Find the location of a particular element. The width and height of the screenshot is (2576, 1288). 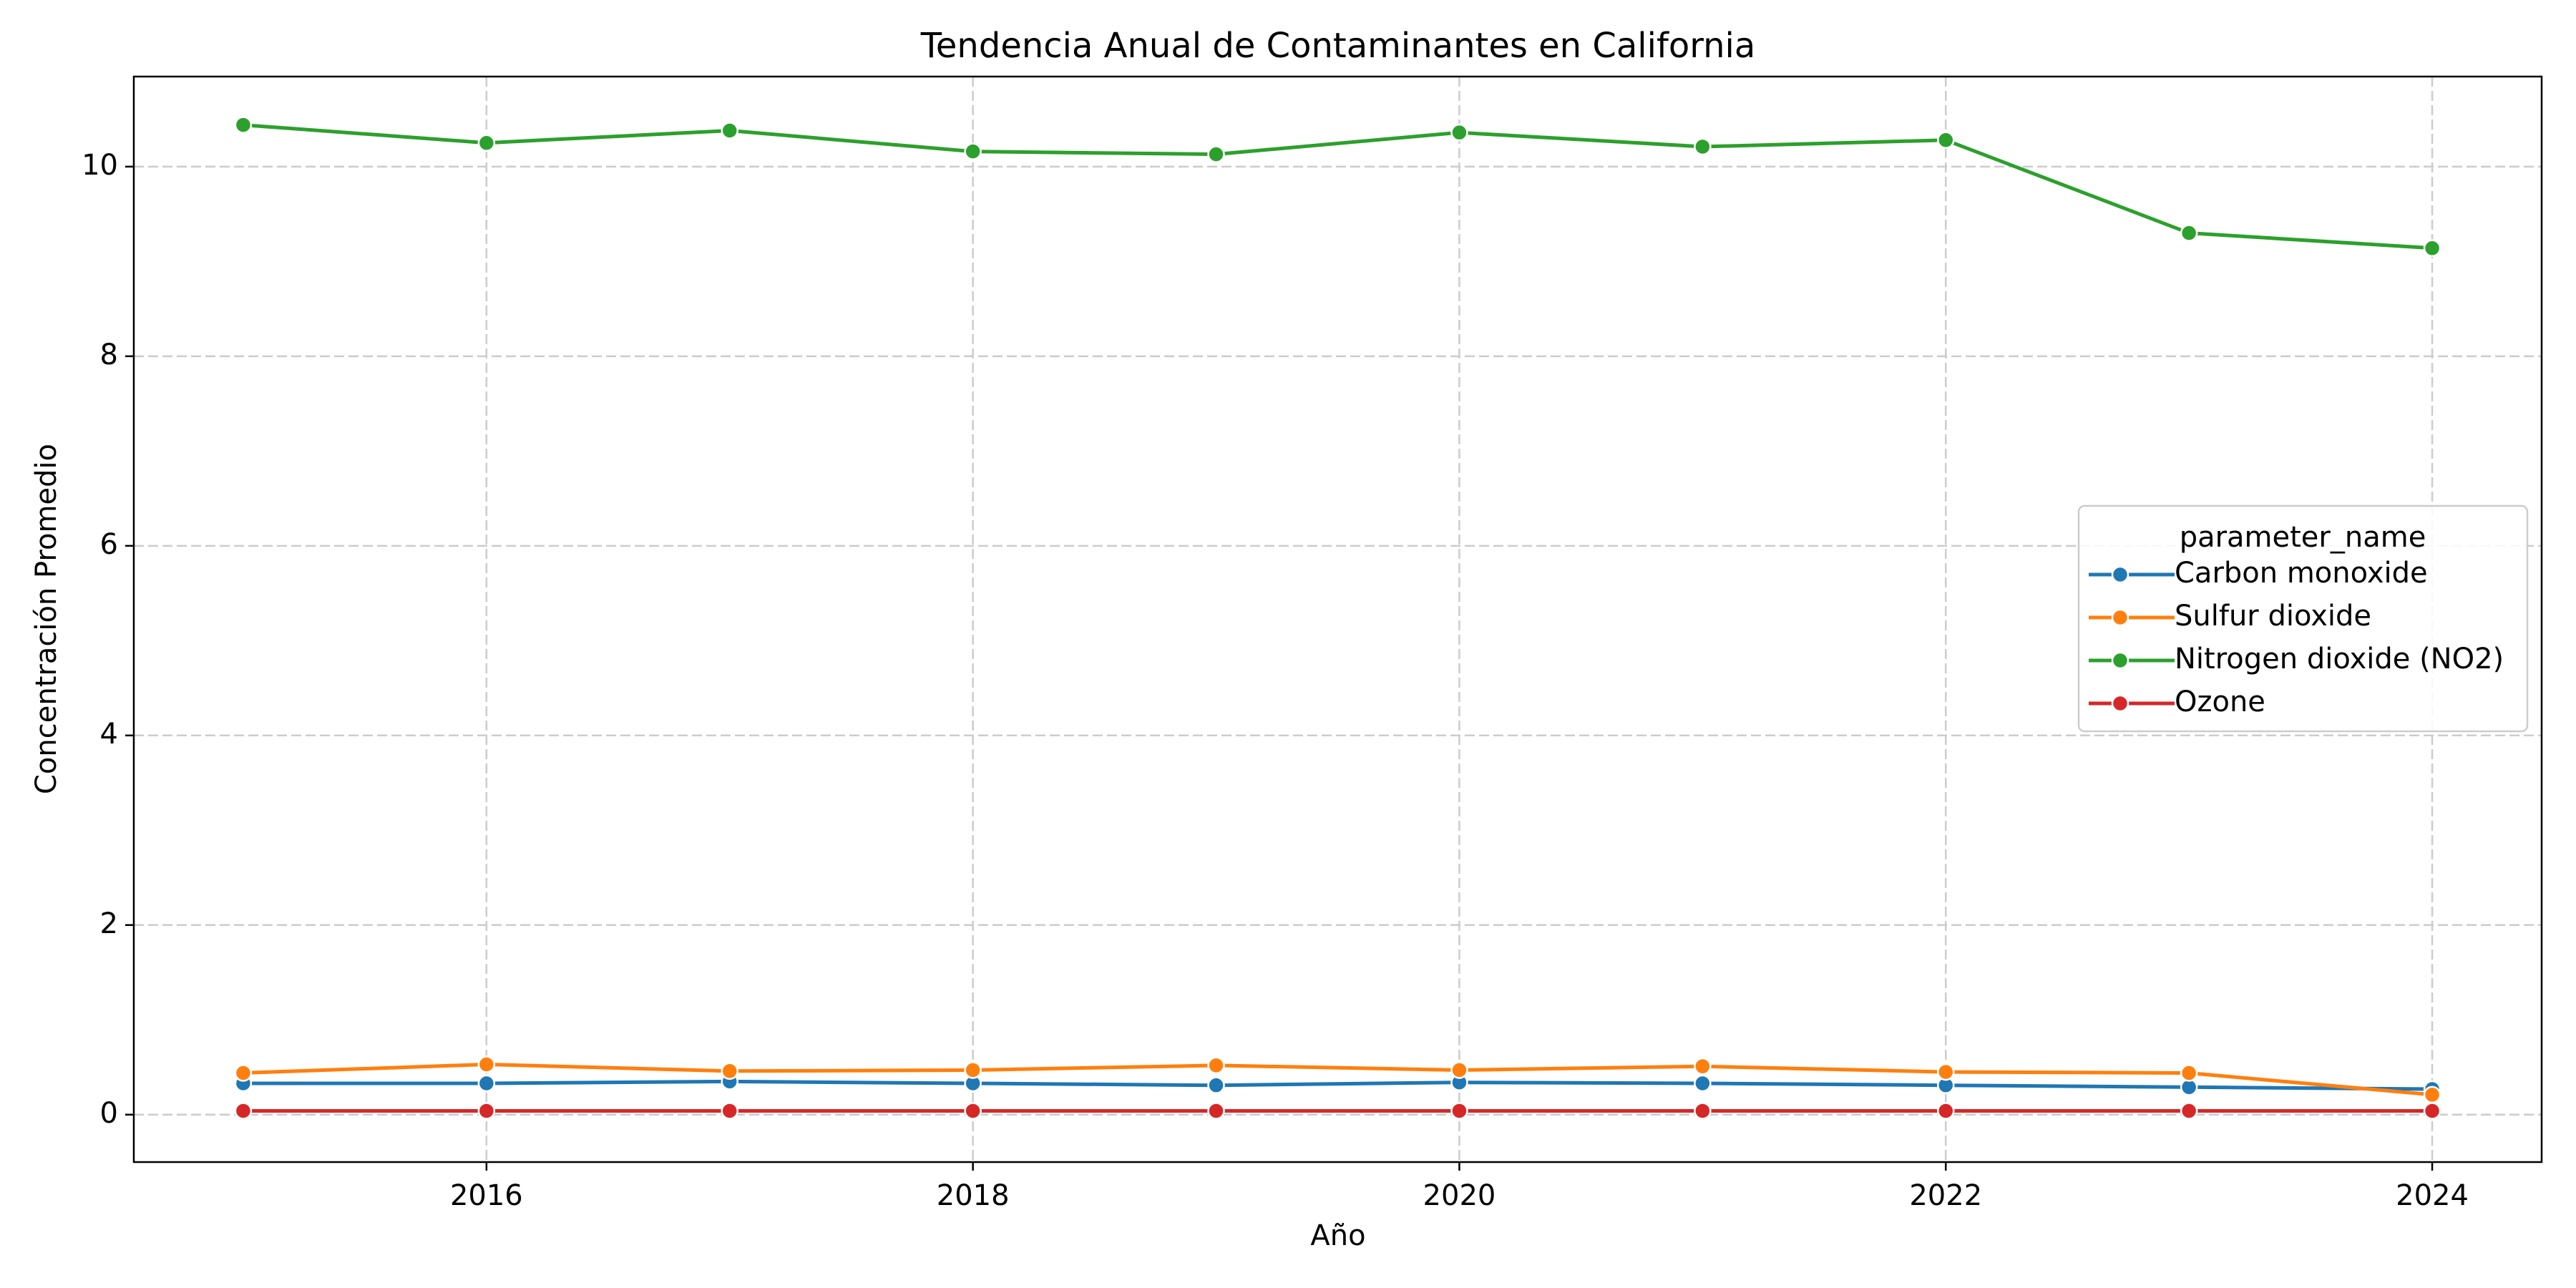

legend-title: parameter_name is located at coordinates (2303, 537).